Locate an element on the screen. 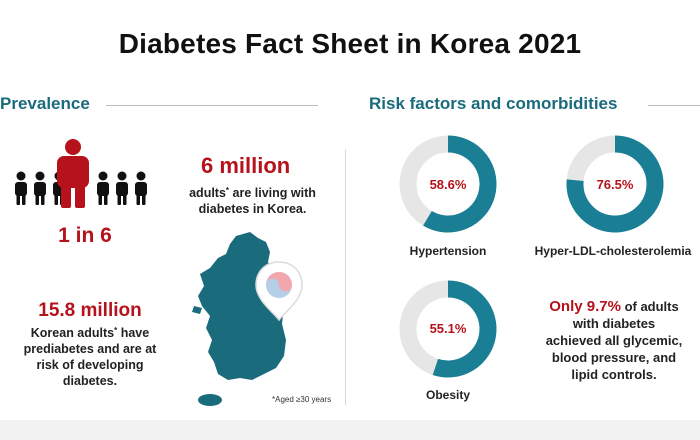  obesity-label: Obesity is located at coordinates (447, 395).